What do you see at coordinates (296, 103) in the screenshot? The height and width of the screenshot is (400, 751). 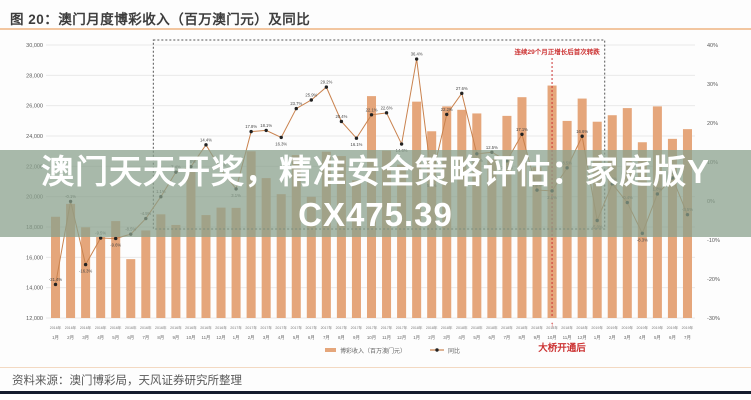 I see `chart-text: 23.7%` at bounding box center [296, 103].